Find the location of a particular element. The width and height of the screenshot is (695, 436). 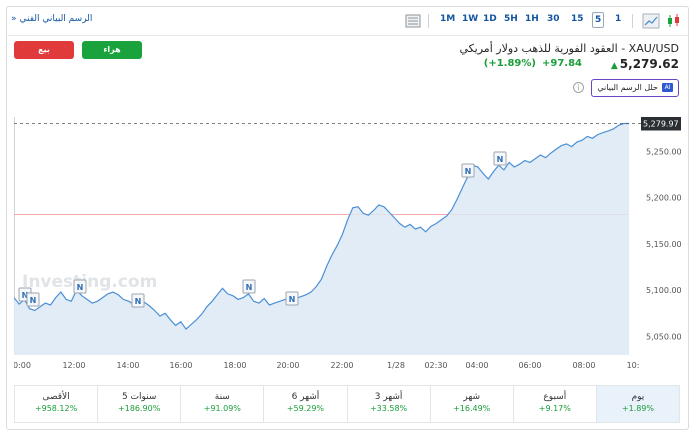

price-change: (+1.89%) +97.84 is located at coordinates (532, 63).